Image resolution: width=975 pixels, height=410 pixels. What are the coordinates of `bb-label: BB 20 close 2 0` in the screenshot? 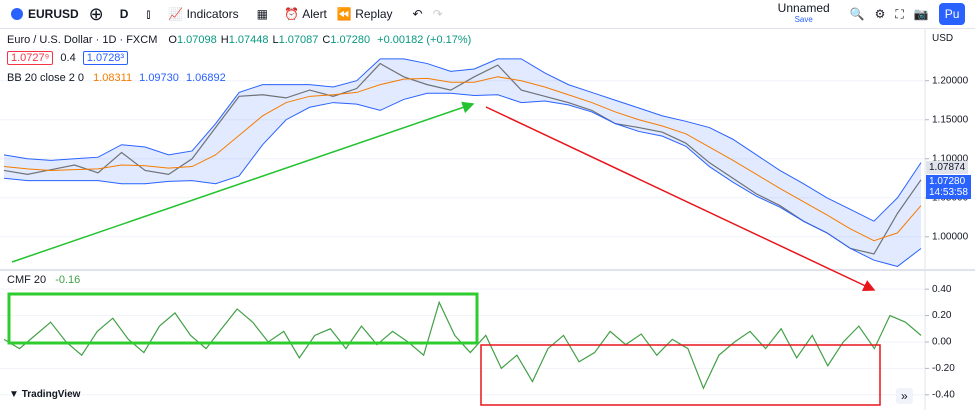 It's located at (46, 78).